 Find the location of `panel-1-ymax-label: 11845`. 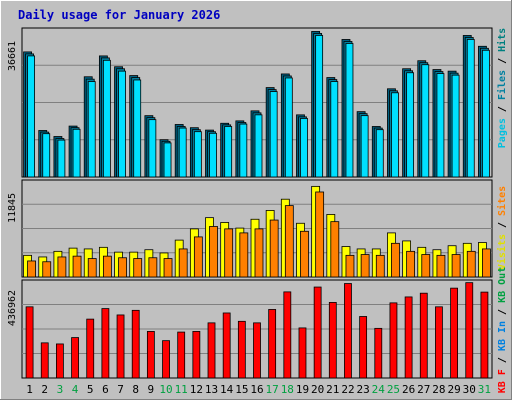

panel-1-ymax-label: 11845 is located at coordinates (12, 208).